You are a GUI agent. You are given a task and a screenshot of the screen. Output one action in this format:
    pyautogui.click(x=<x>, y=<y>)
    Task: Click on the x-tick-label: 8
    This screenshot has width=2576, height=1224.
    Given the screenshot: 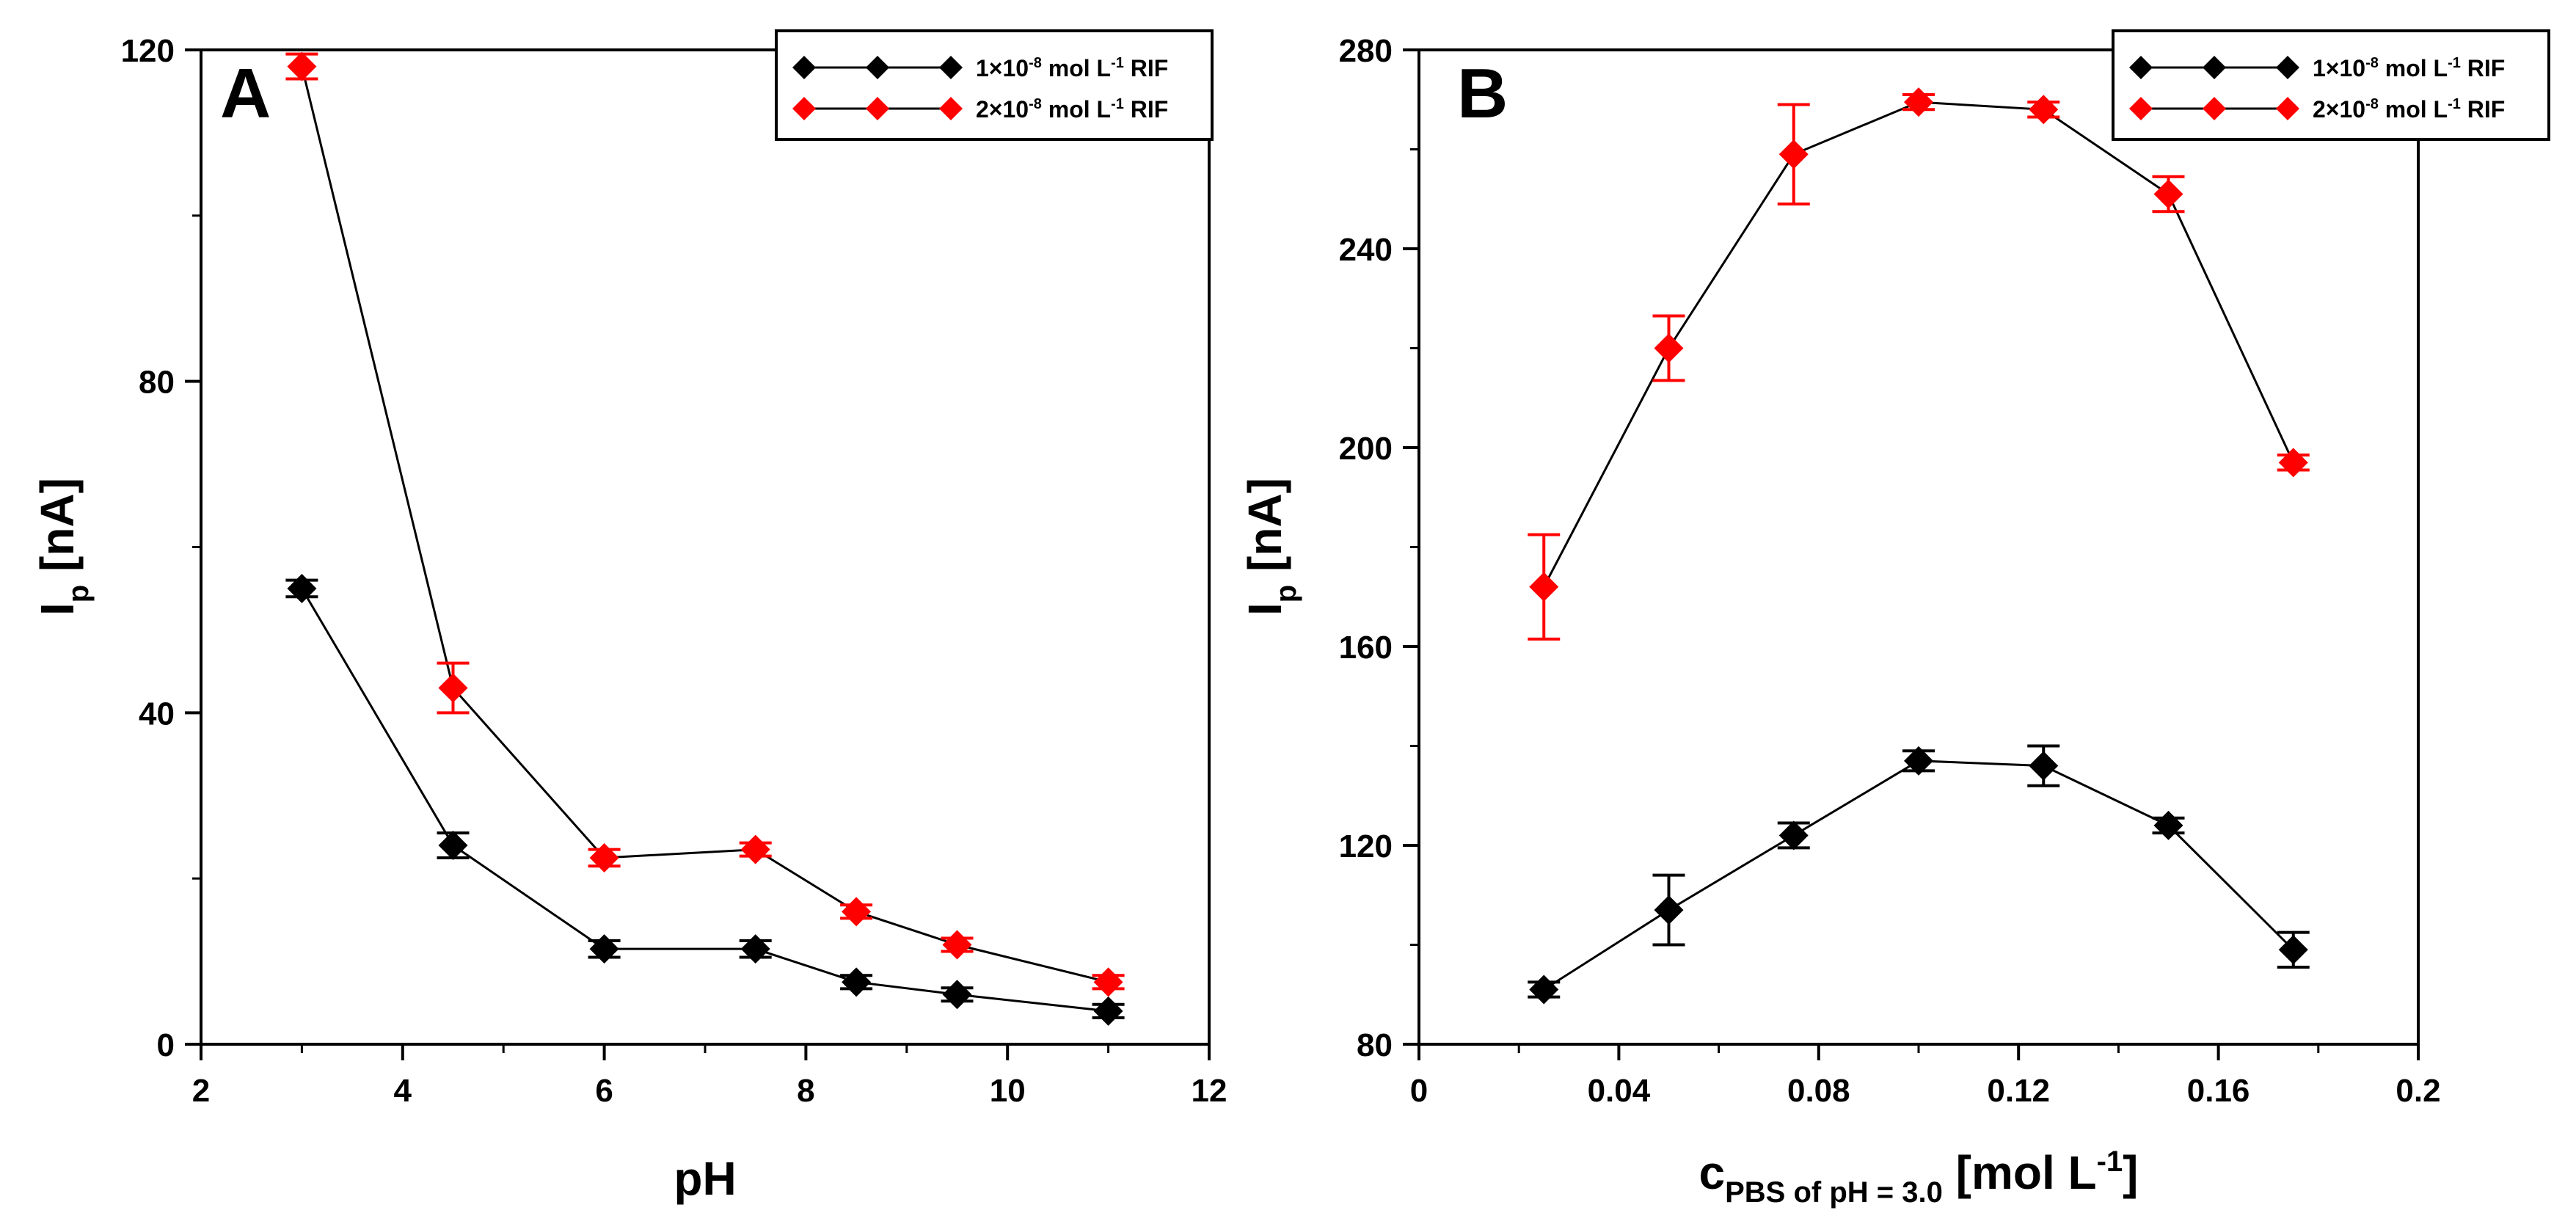 What is the action you would take?
    pyautogui.click(x=805, y=1091)
    